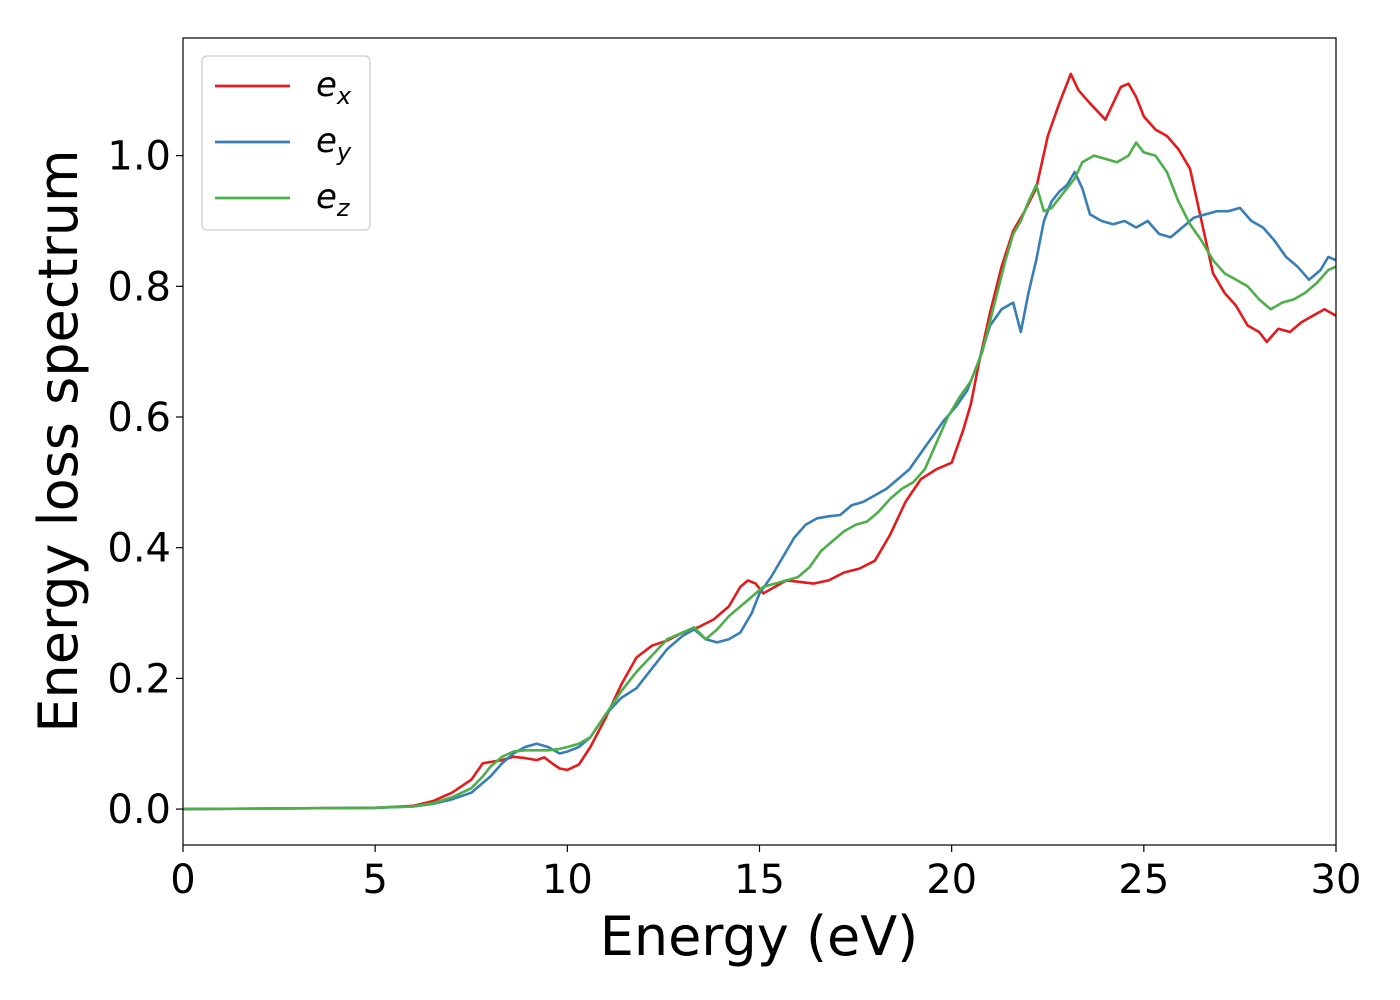 This screenshot has width=1400, height=1000. Describe the element at coordinates (139, 418) in the screenshot. I see `y-tick-label: 0.6` at that location.